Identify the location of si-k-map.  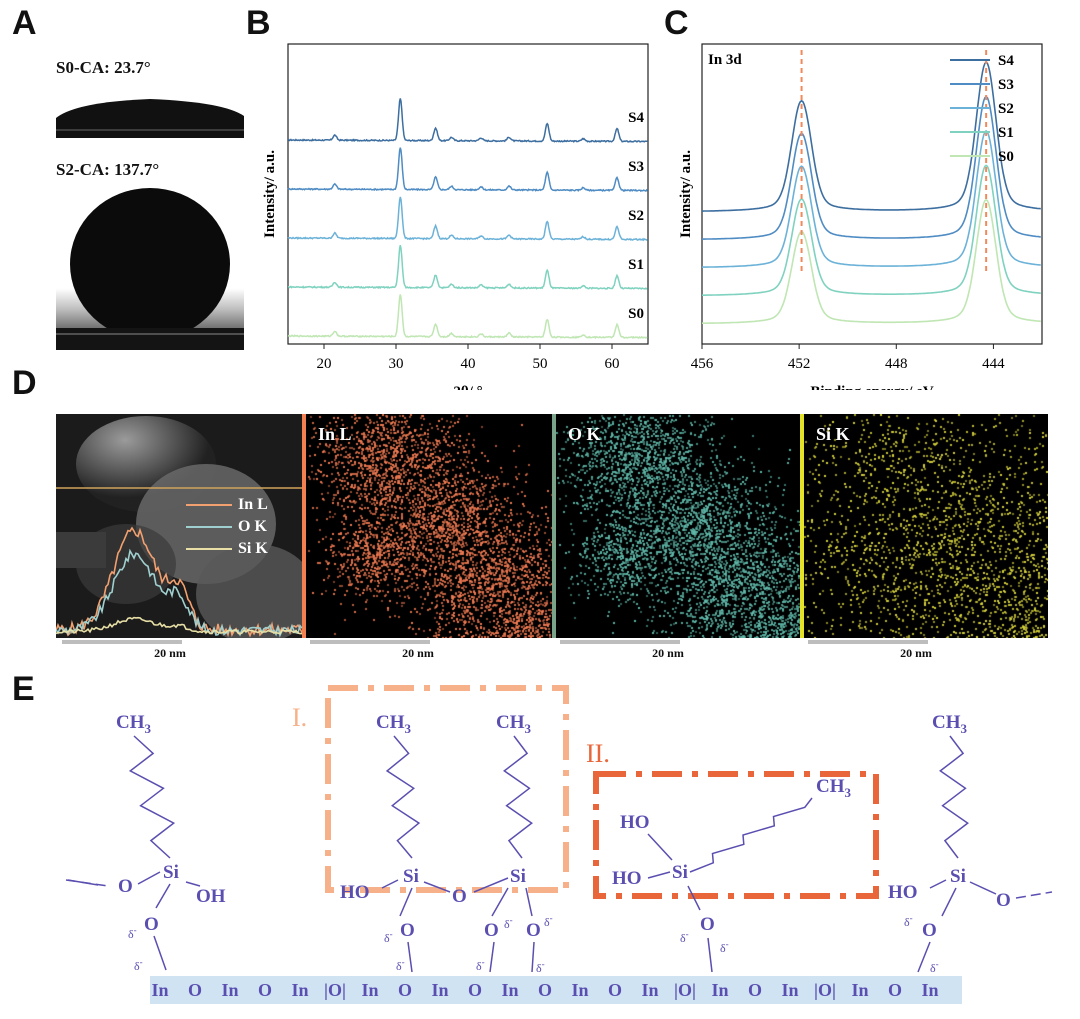
(926, 526).